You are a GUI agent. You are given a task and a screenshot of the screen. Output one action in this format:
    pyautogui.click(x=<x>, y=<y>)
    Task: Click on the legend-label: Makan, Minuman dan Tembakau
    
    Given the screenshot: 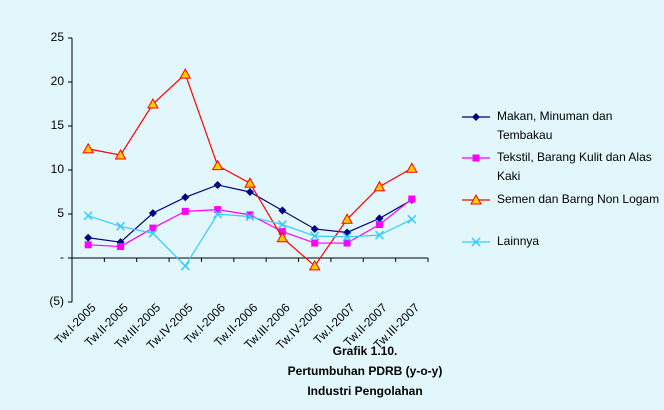 What is the action you would take?
    pyautogui.click(x=555, y=125)
    